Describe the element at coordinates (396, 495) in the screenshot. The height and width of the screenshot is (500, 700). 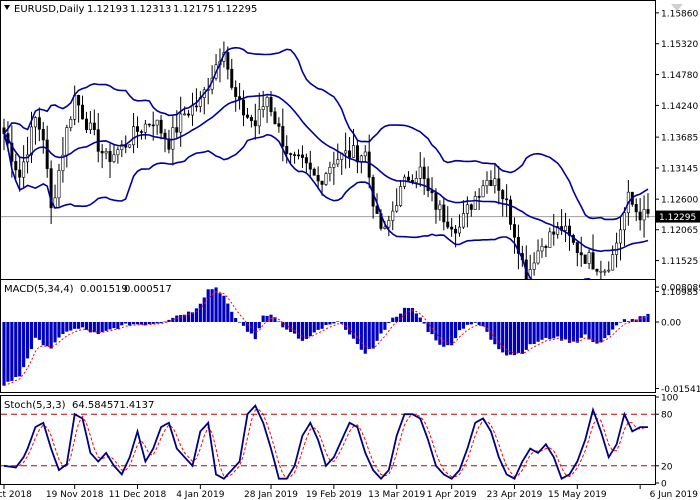
I see `x-tick-label: 13 Mar 2019` at that location.